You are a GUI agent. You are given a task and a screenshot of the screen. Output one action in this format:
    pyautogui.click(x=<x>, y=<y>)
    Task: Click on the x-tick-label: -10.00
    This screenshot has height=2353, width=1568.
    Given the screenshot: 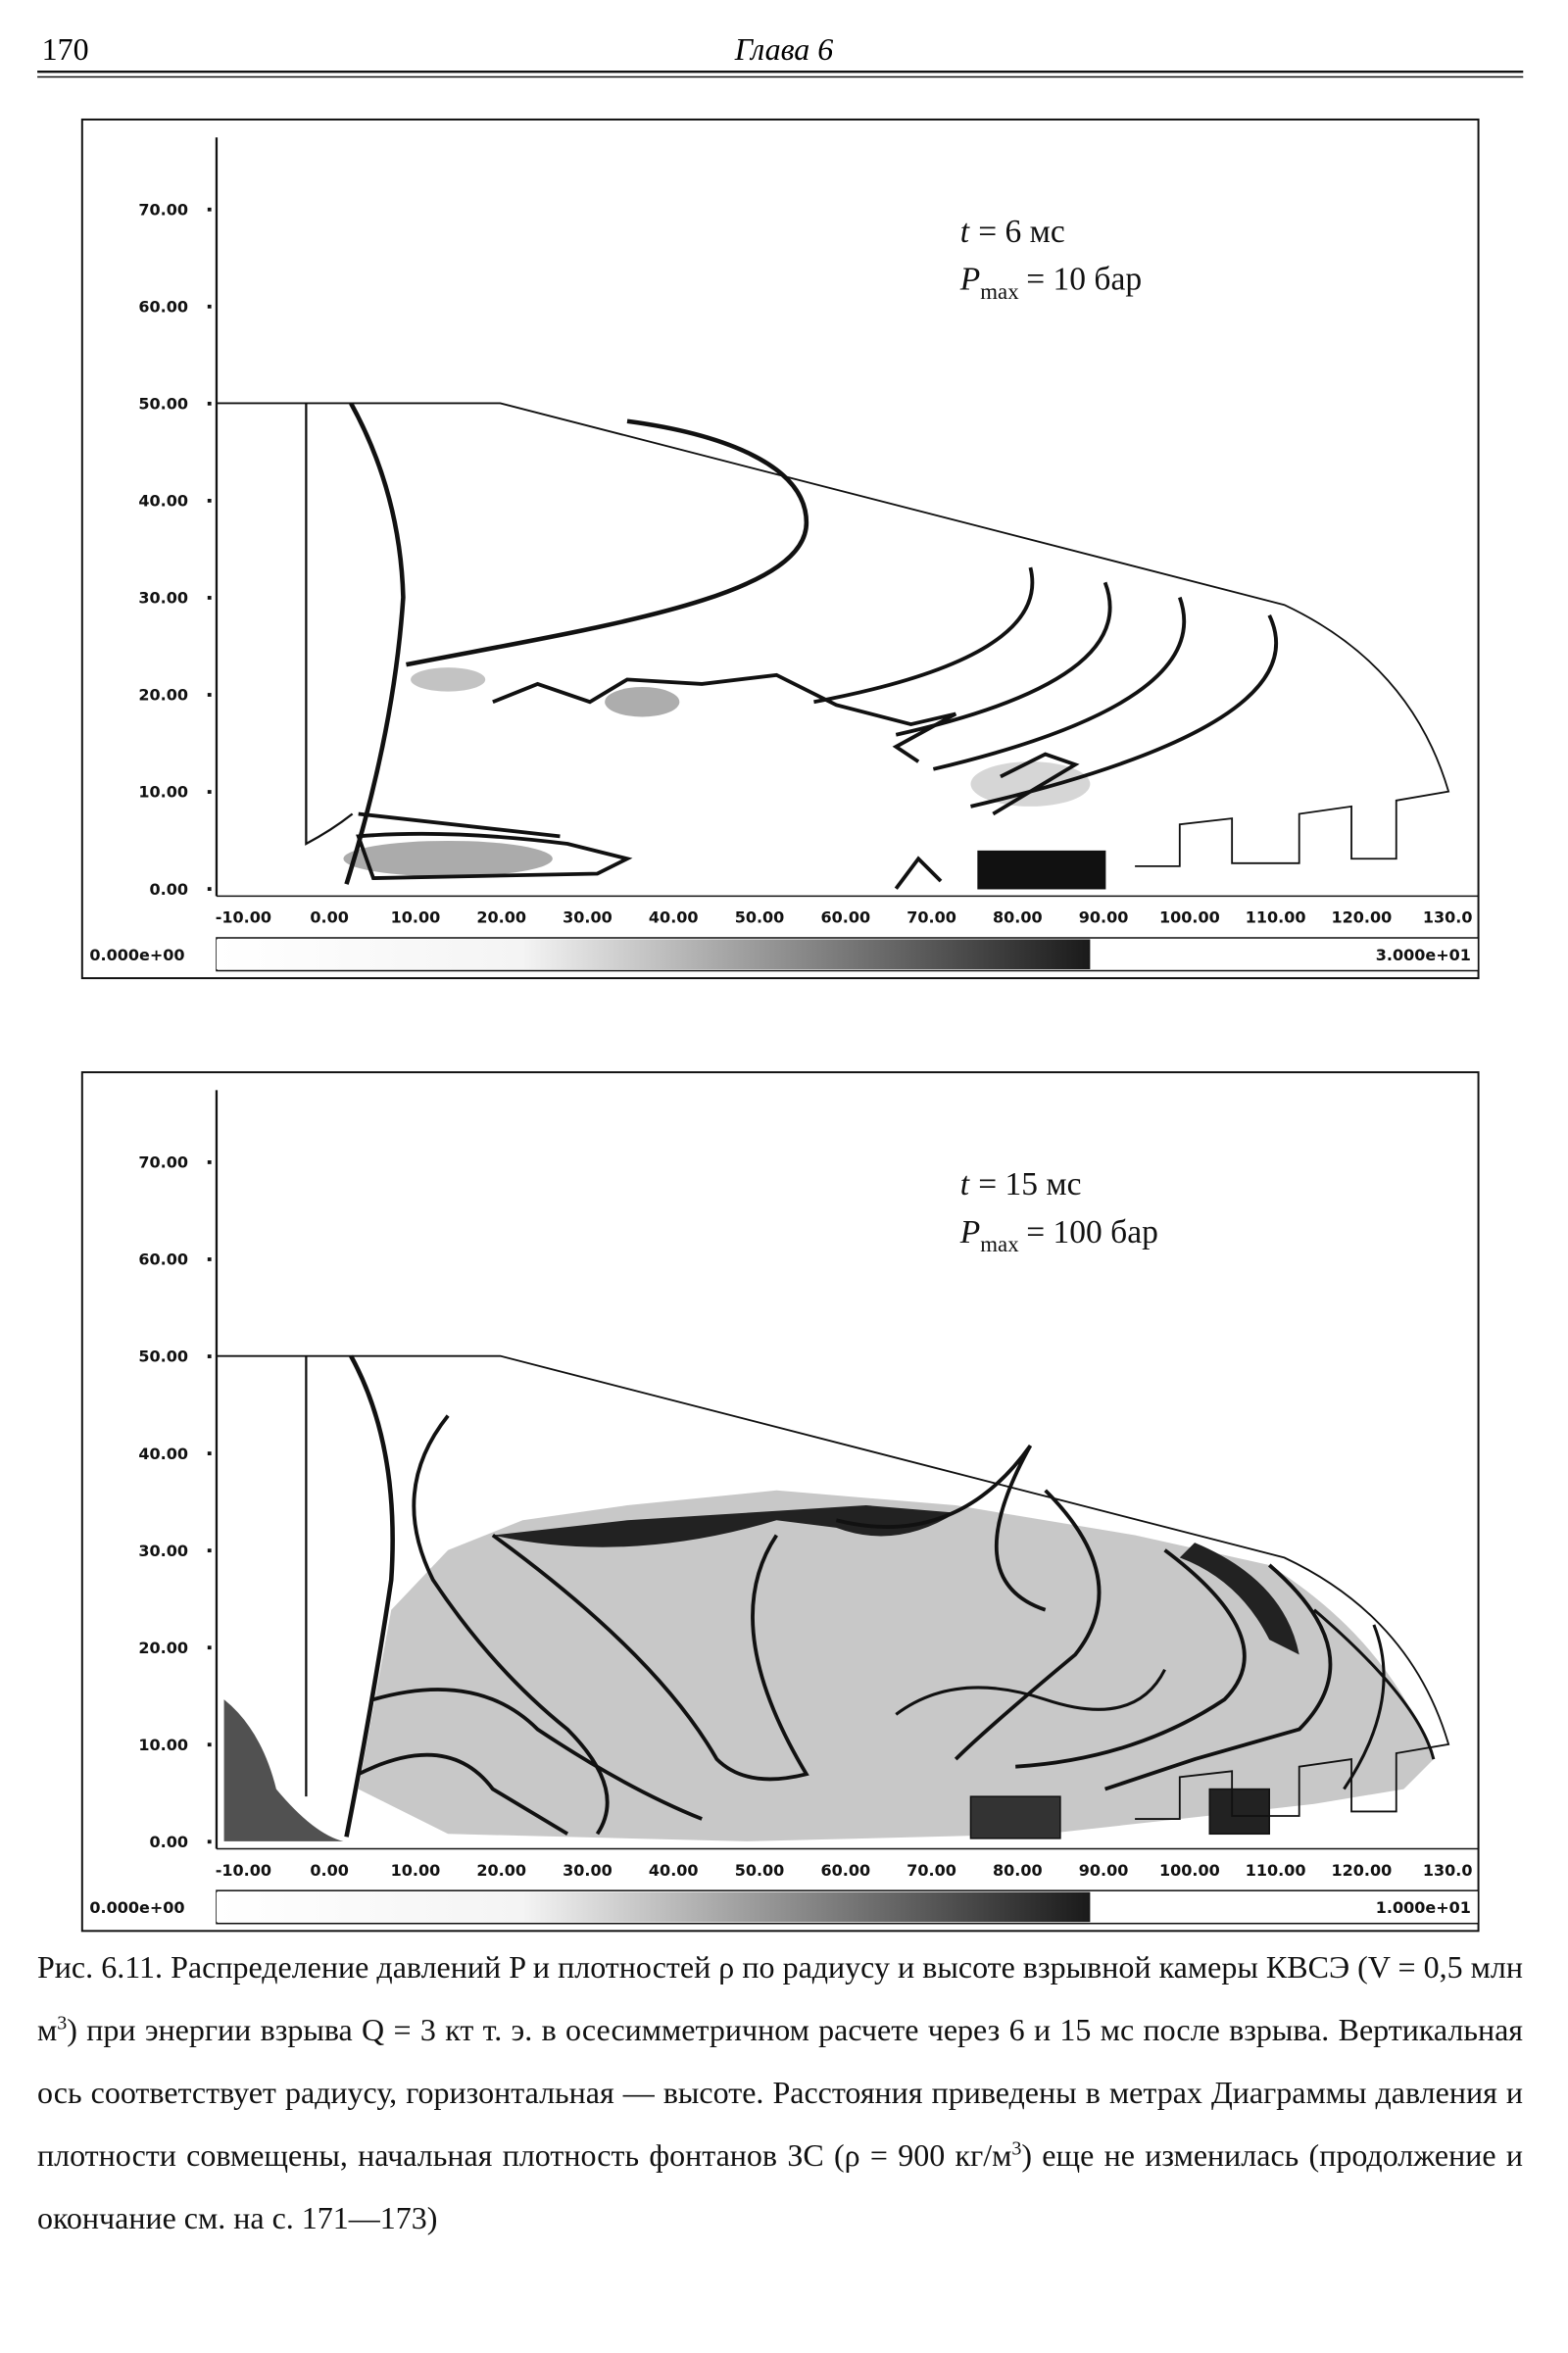 What is the action you would take?
    pyautogui.click(x=243, y=918)
    